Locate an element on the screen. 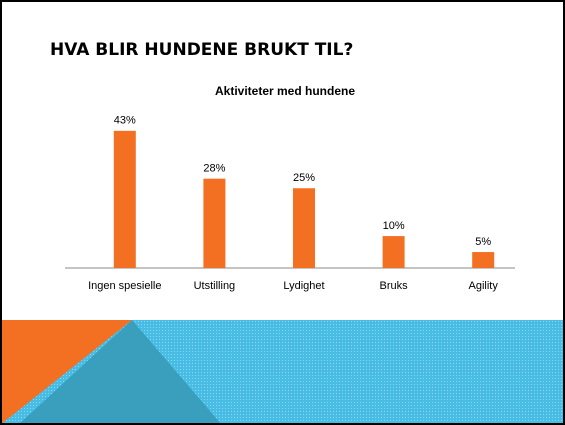  slide-title: HVA BLIR HUNDENE BRUKT TIL? is located at coordinates (201, 50).